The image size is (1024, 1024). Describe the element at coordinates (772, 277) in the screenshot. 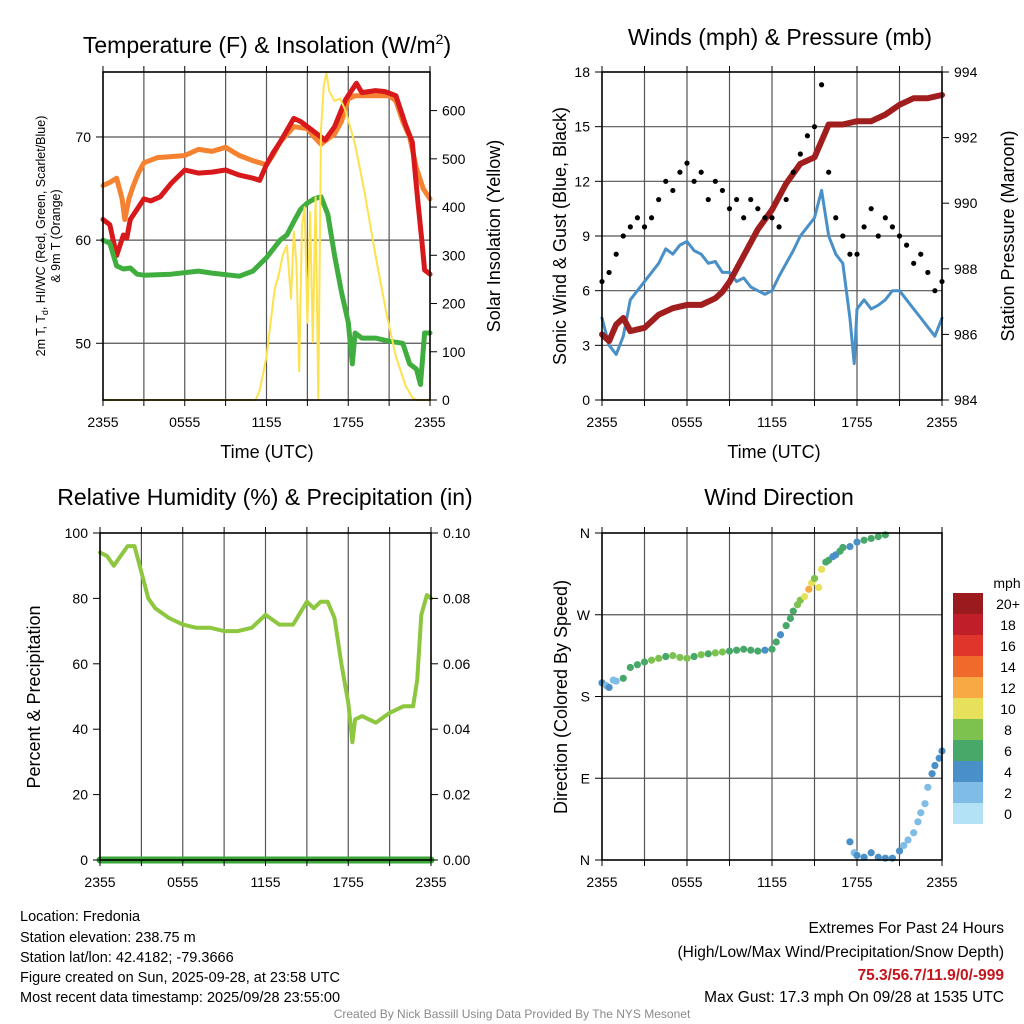

I see `series-line-sonic-wind` at that location.